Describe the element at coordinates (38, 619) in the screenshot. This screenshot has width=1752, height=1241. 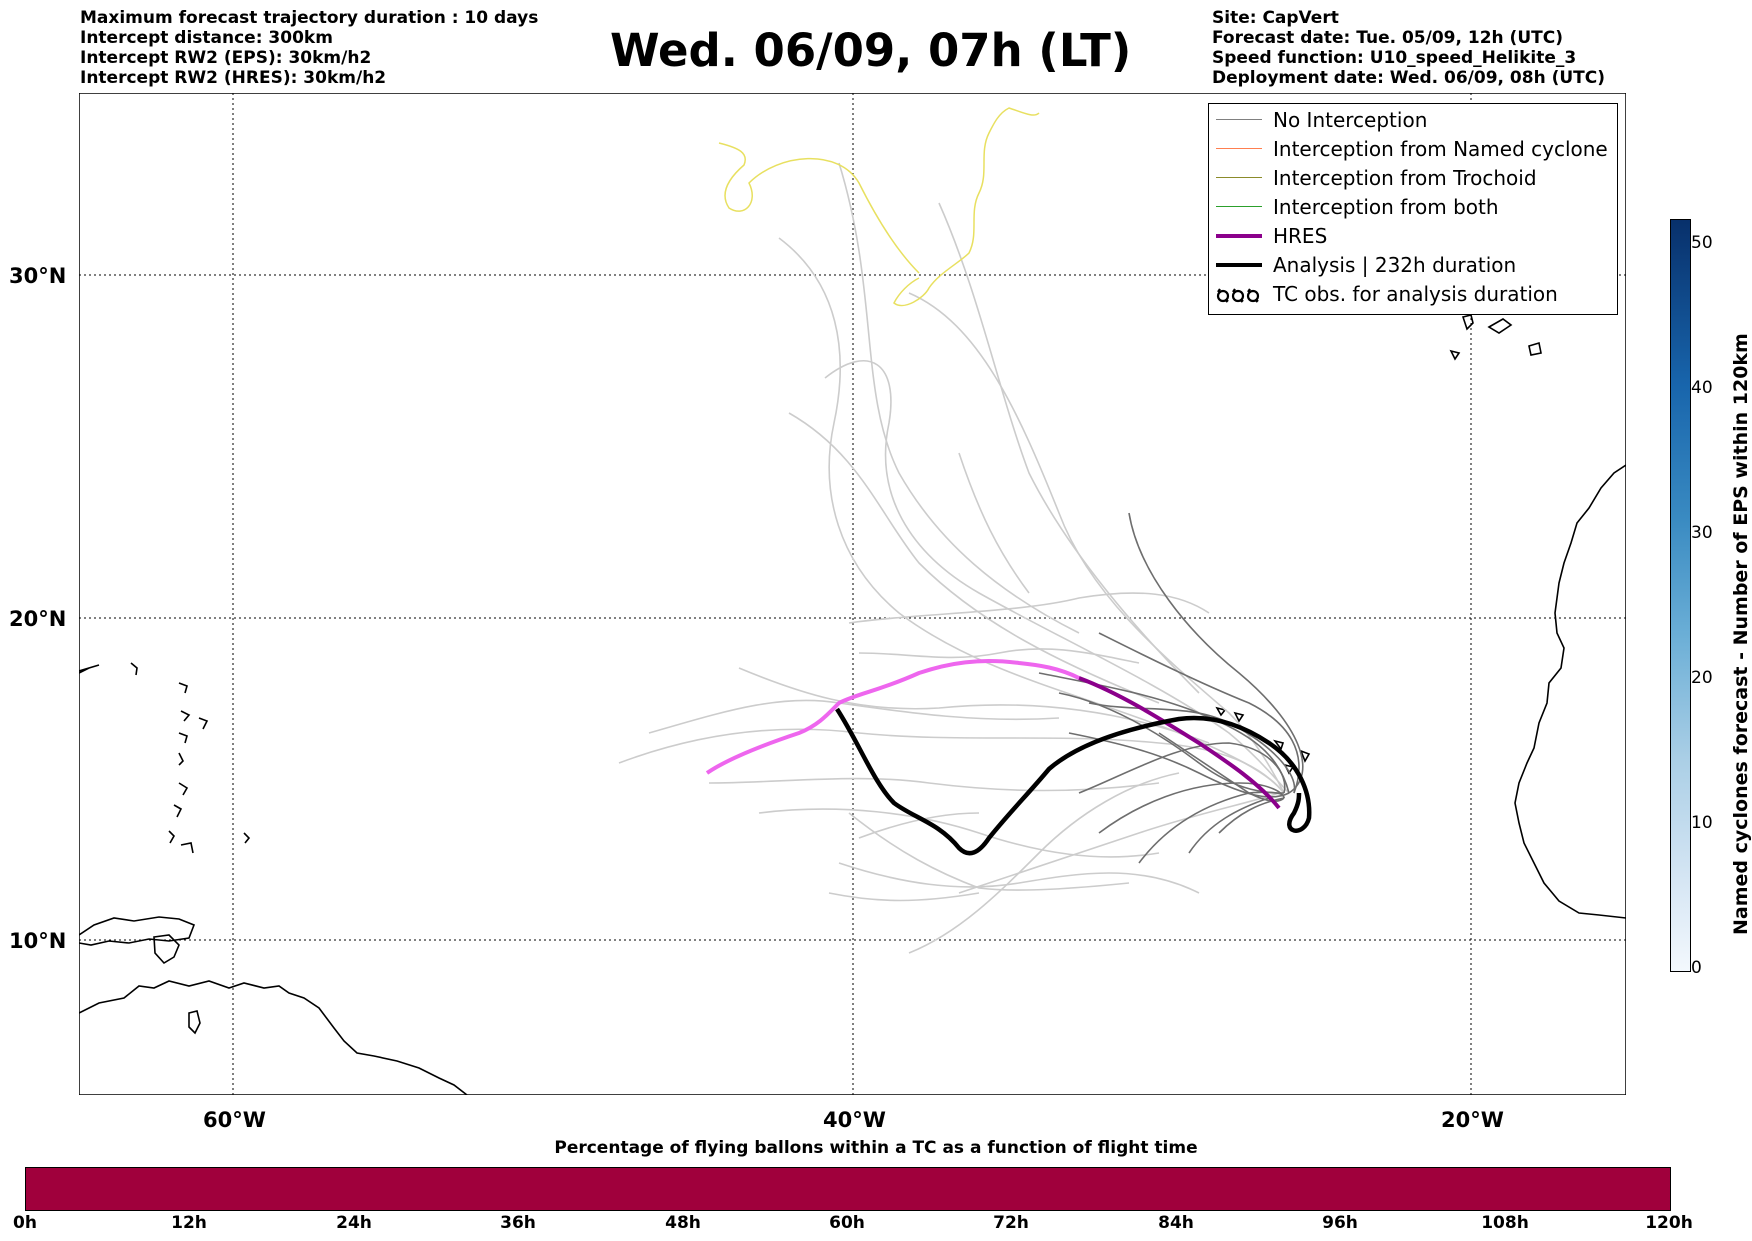
I see `lat-label-20n: 20°N` at that location.